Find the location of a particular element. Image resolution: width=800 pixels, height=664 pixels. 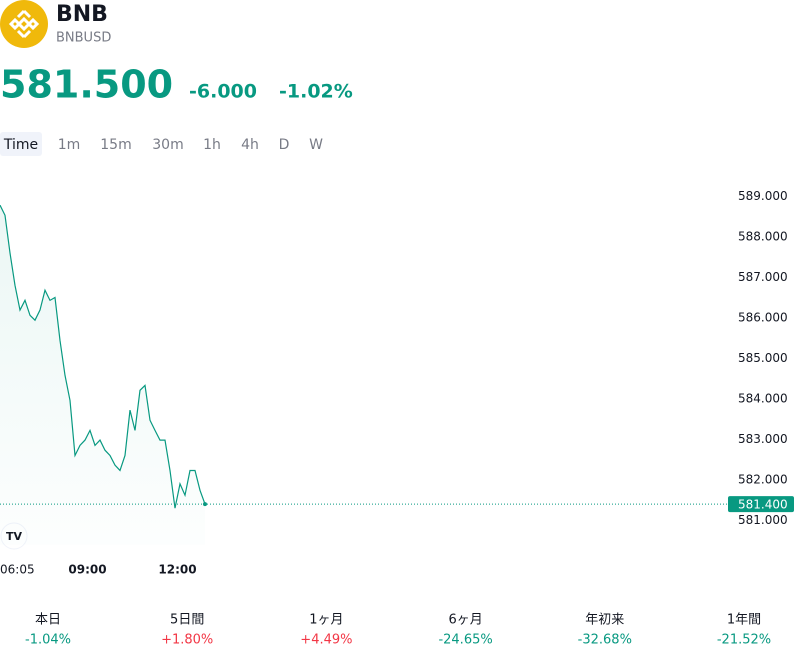

period-label: 年初来 is located at coordinates (604, 620).